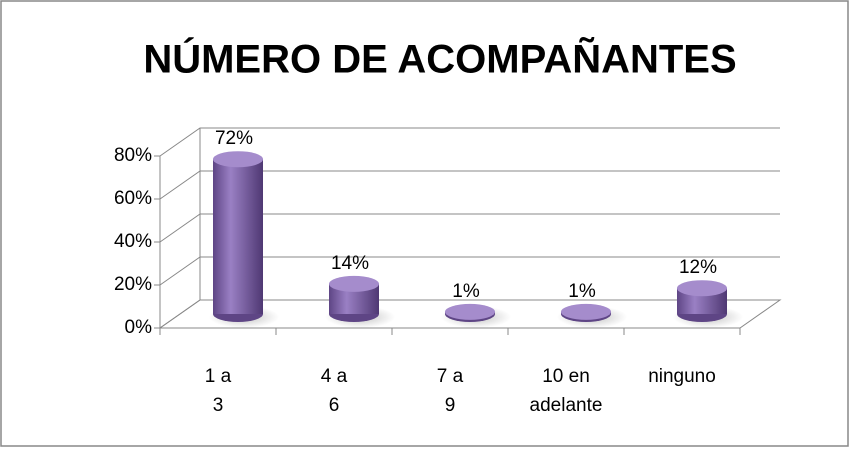 The image size is (850, 453). I want to click on y-tick-label: 20%, so click(133, 284).